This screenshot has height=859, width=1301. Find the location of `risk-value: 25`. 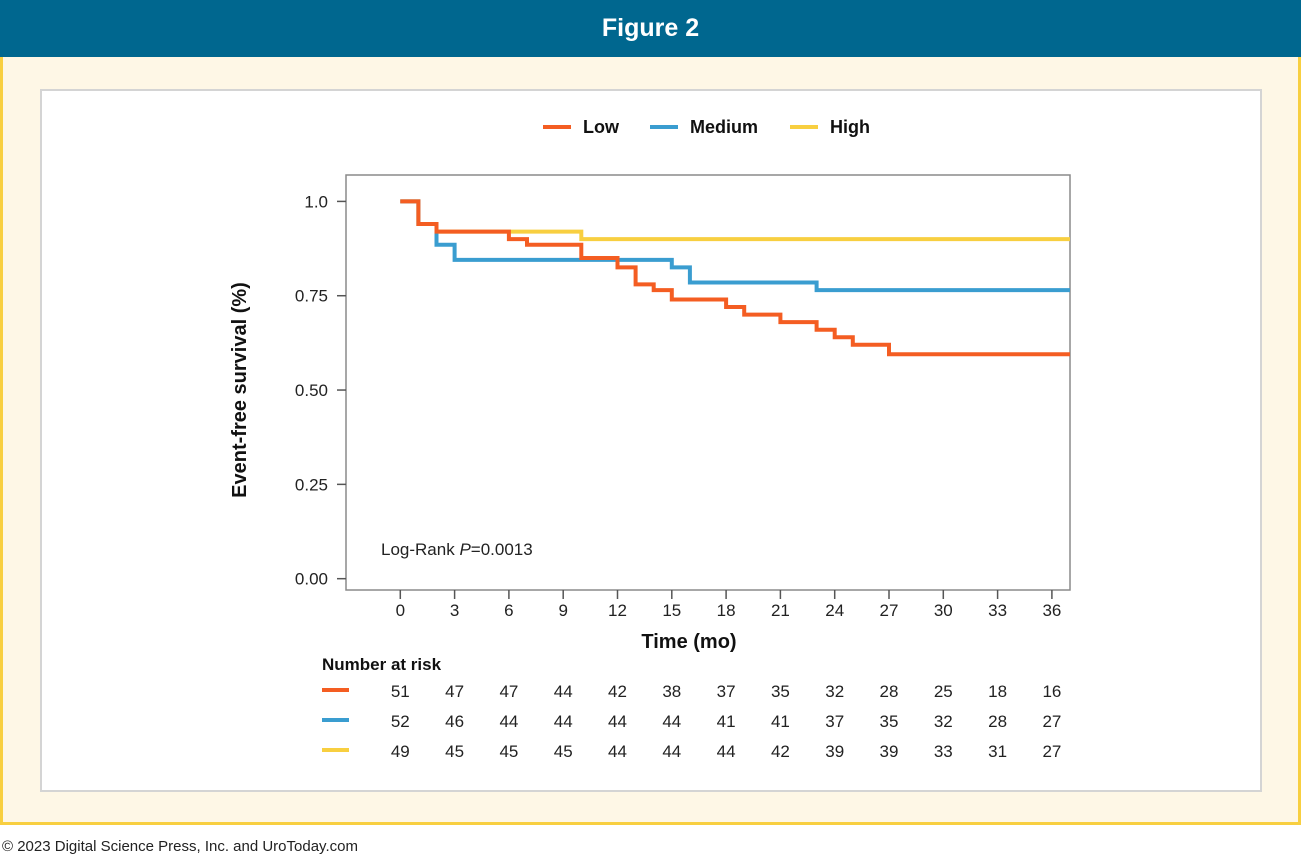

risk-value: 25 is located at coordinates (943, 691).